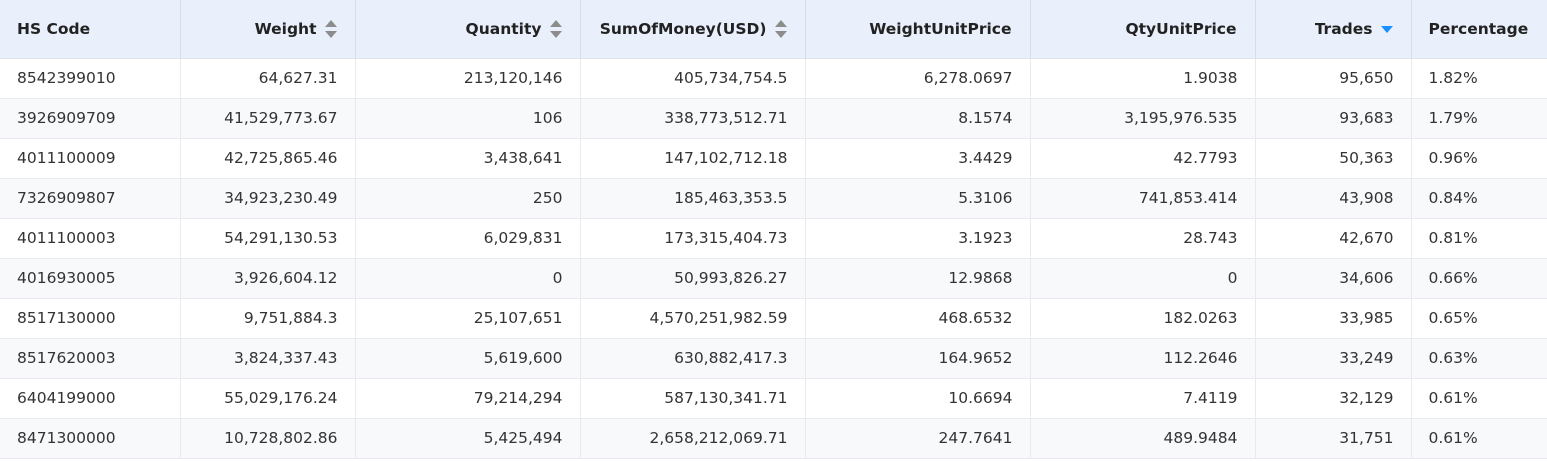 Image resolution: width=1547 pixels, height=461 pixels. I want to click on cell-sum-of-money: 173,315,404.73, so click(693, 238).